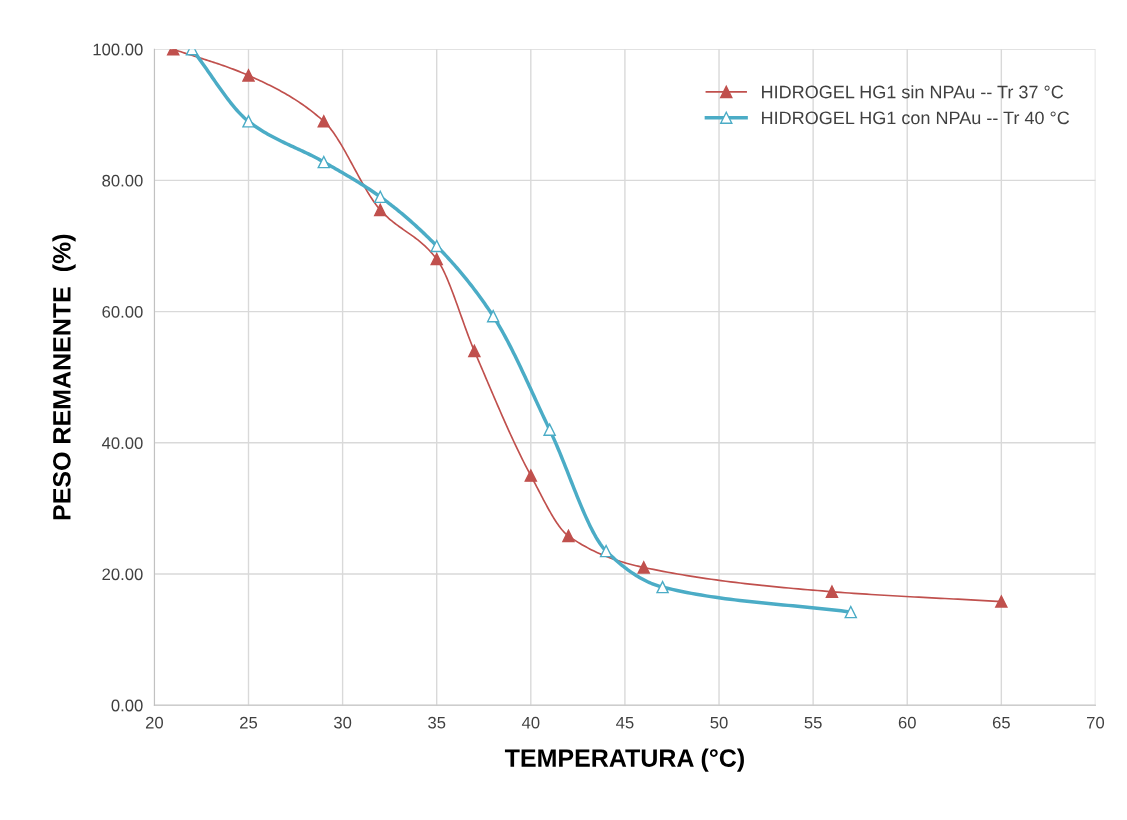 This screenshot has height=820, width=1127. I want to click on x-tick-label: 30, so click(342, 722).